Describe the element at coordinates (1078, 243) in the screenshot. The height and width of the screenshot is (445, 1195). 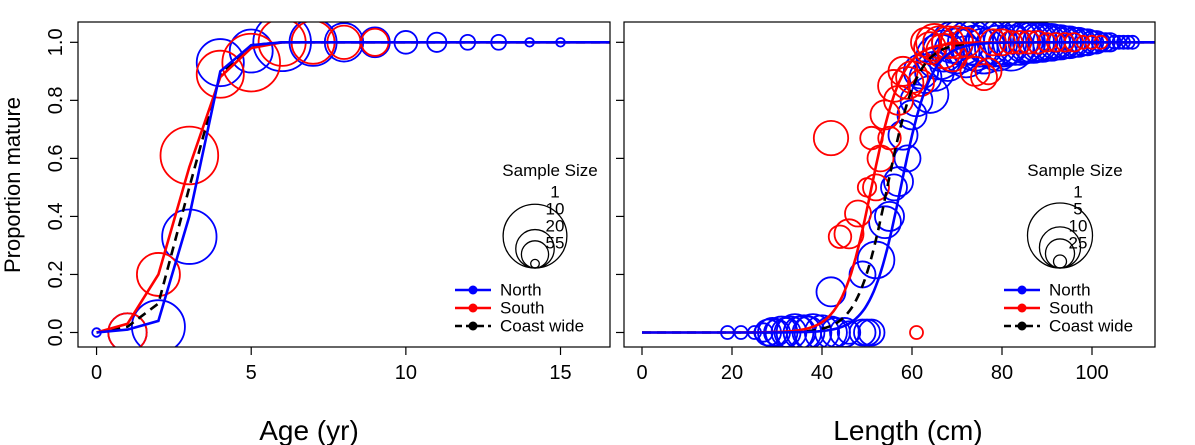
I see `length-legend-size-label-3: 25` at that location.